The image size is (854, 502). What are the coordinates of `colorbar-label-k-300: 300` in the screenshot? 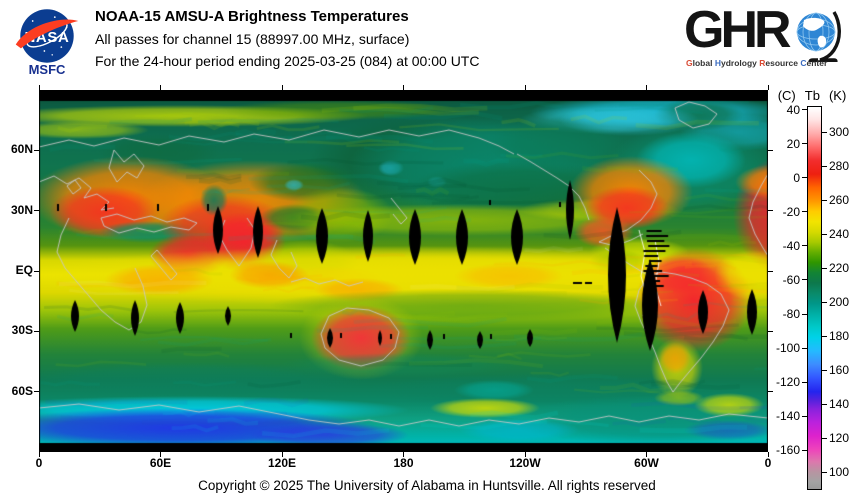 It's located at (839, 132).